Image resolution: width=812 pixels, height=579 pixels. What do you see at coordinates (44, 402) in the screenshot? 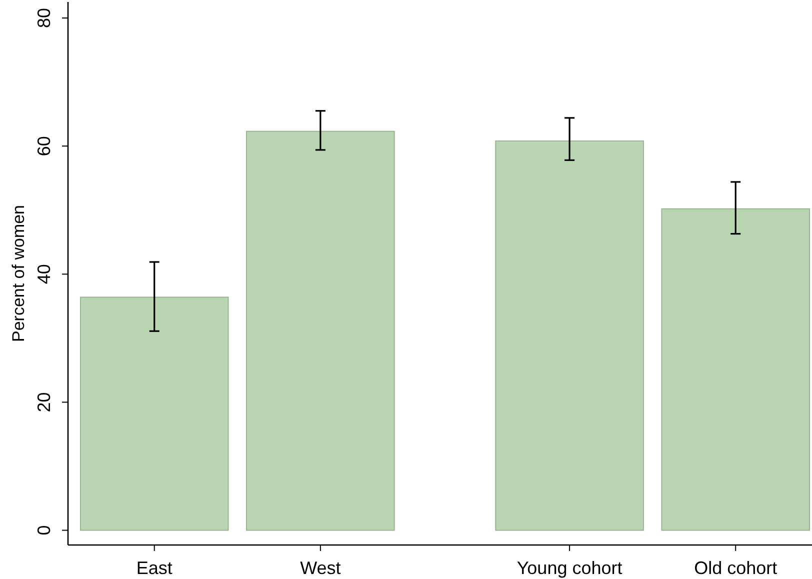
I see `y-tick-label: 20` at bounding box center [44, 402].